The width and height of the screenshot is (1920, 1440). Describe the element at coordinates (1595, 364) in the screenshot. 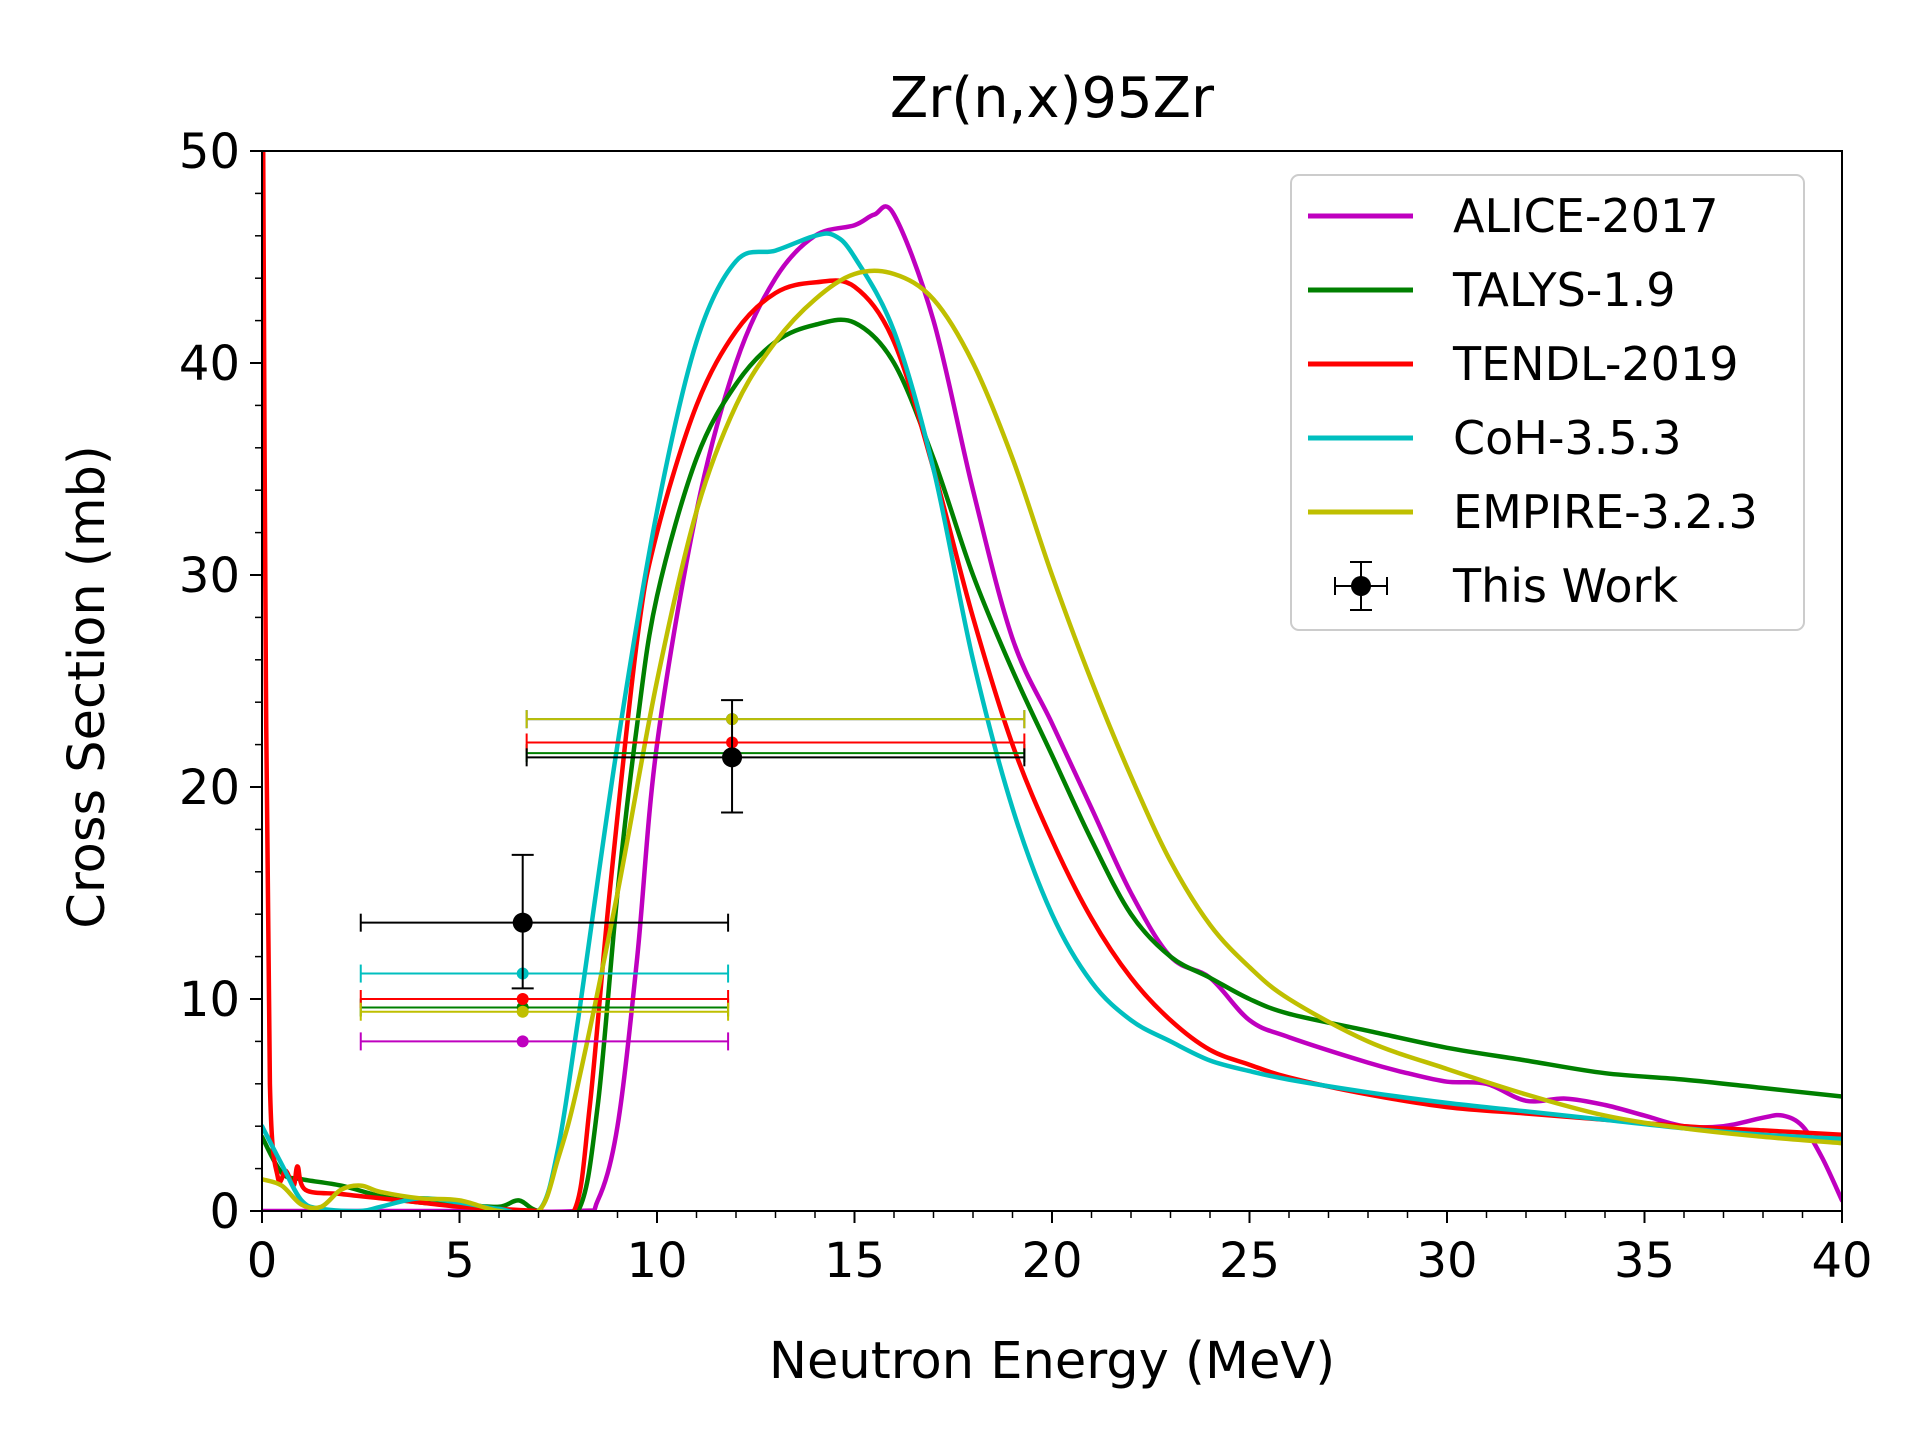

I see `legend-label-tendl-2019: TENDL-2019` at that location.